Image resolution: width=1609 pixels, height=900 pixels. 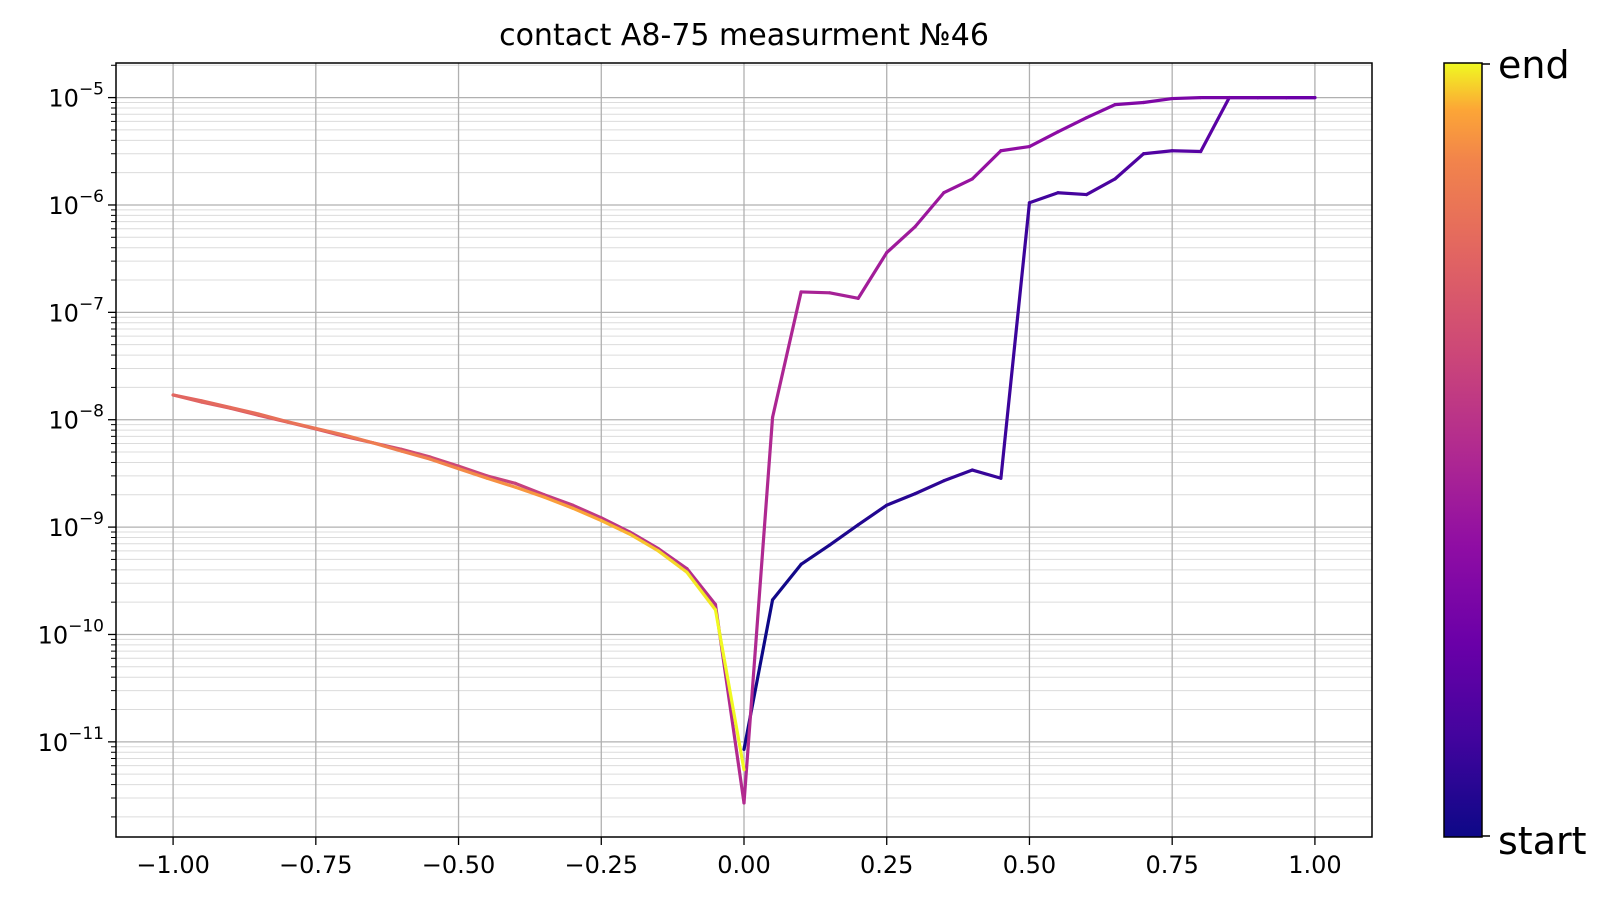 I want to click on x-tick-label: 1.00, so click(x=1314, y=865).